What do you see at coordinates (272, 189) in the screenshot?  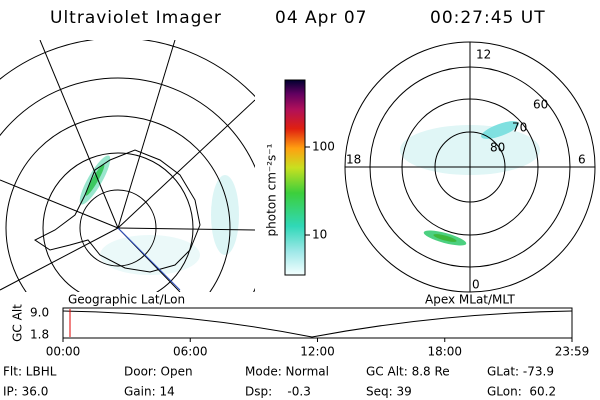 I see `colorbar-label: photon cm⁻²s⁻¹` at bounding box center [272, 189].